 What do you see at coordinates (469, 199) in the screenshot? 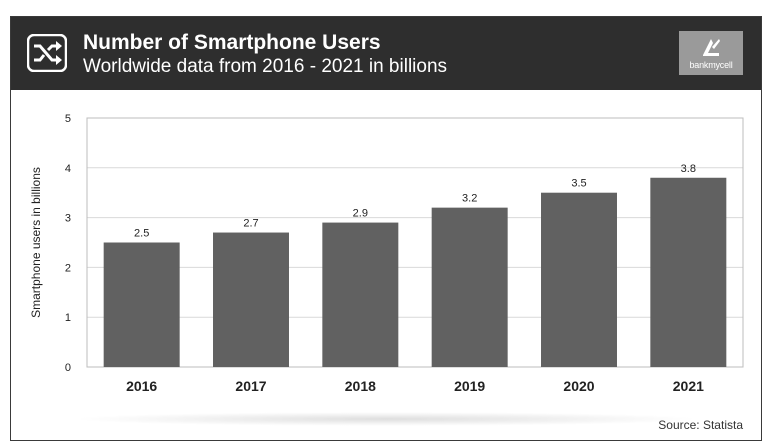
I see `data-label: 3.2` at bounding box center [469, 199].